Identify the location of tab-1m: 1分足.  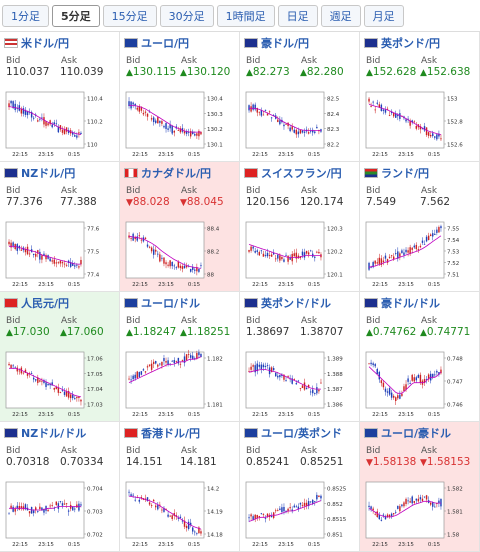
(25, 15).